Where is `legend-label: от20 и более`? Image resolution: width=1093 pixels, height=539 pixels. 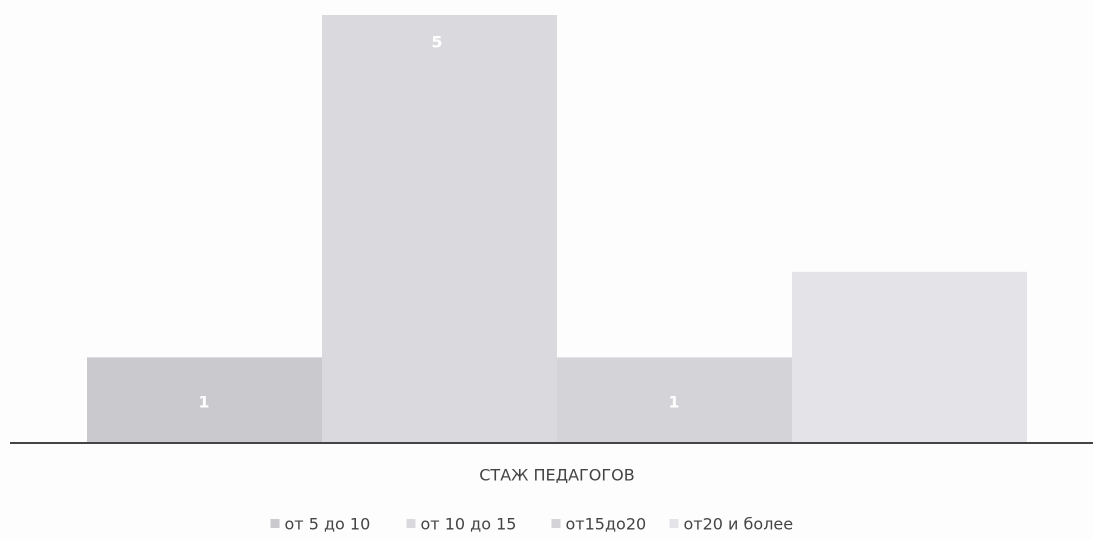
legend-label: от20 и более is located at coordinates (739, 524).